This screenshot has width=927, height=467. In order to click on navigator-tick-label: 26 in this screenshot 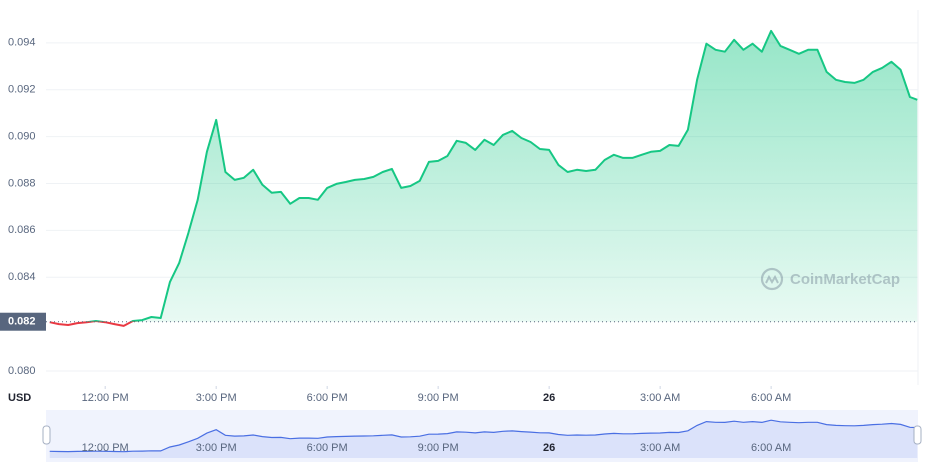, I will do `click(549, 448)`.